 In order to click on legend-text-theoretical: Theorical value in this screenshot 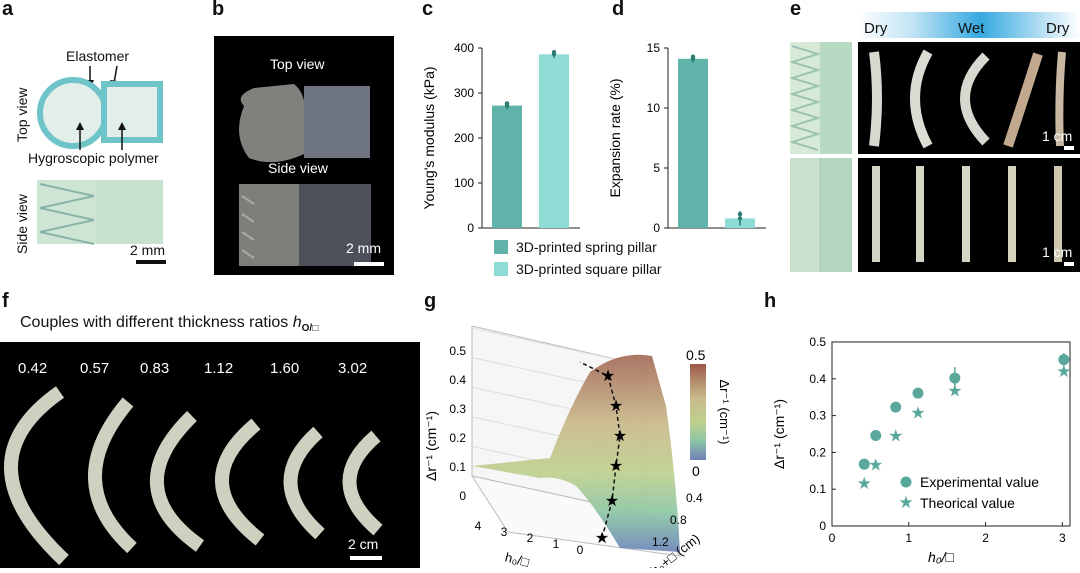, I will do `click(967, 503)`.